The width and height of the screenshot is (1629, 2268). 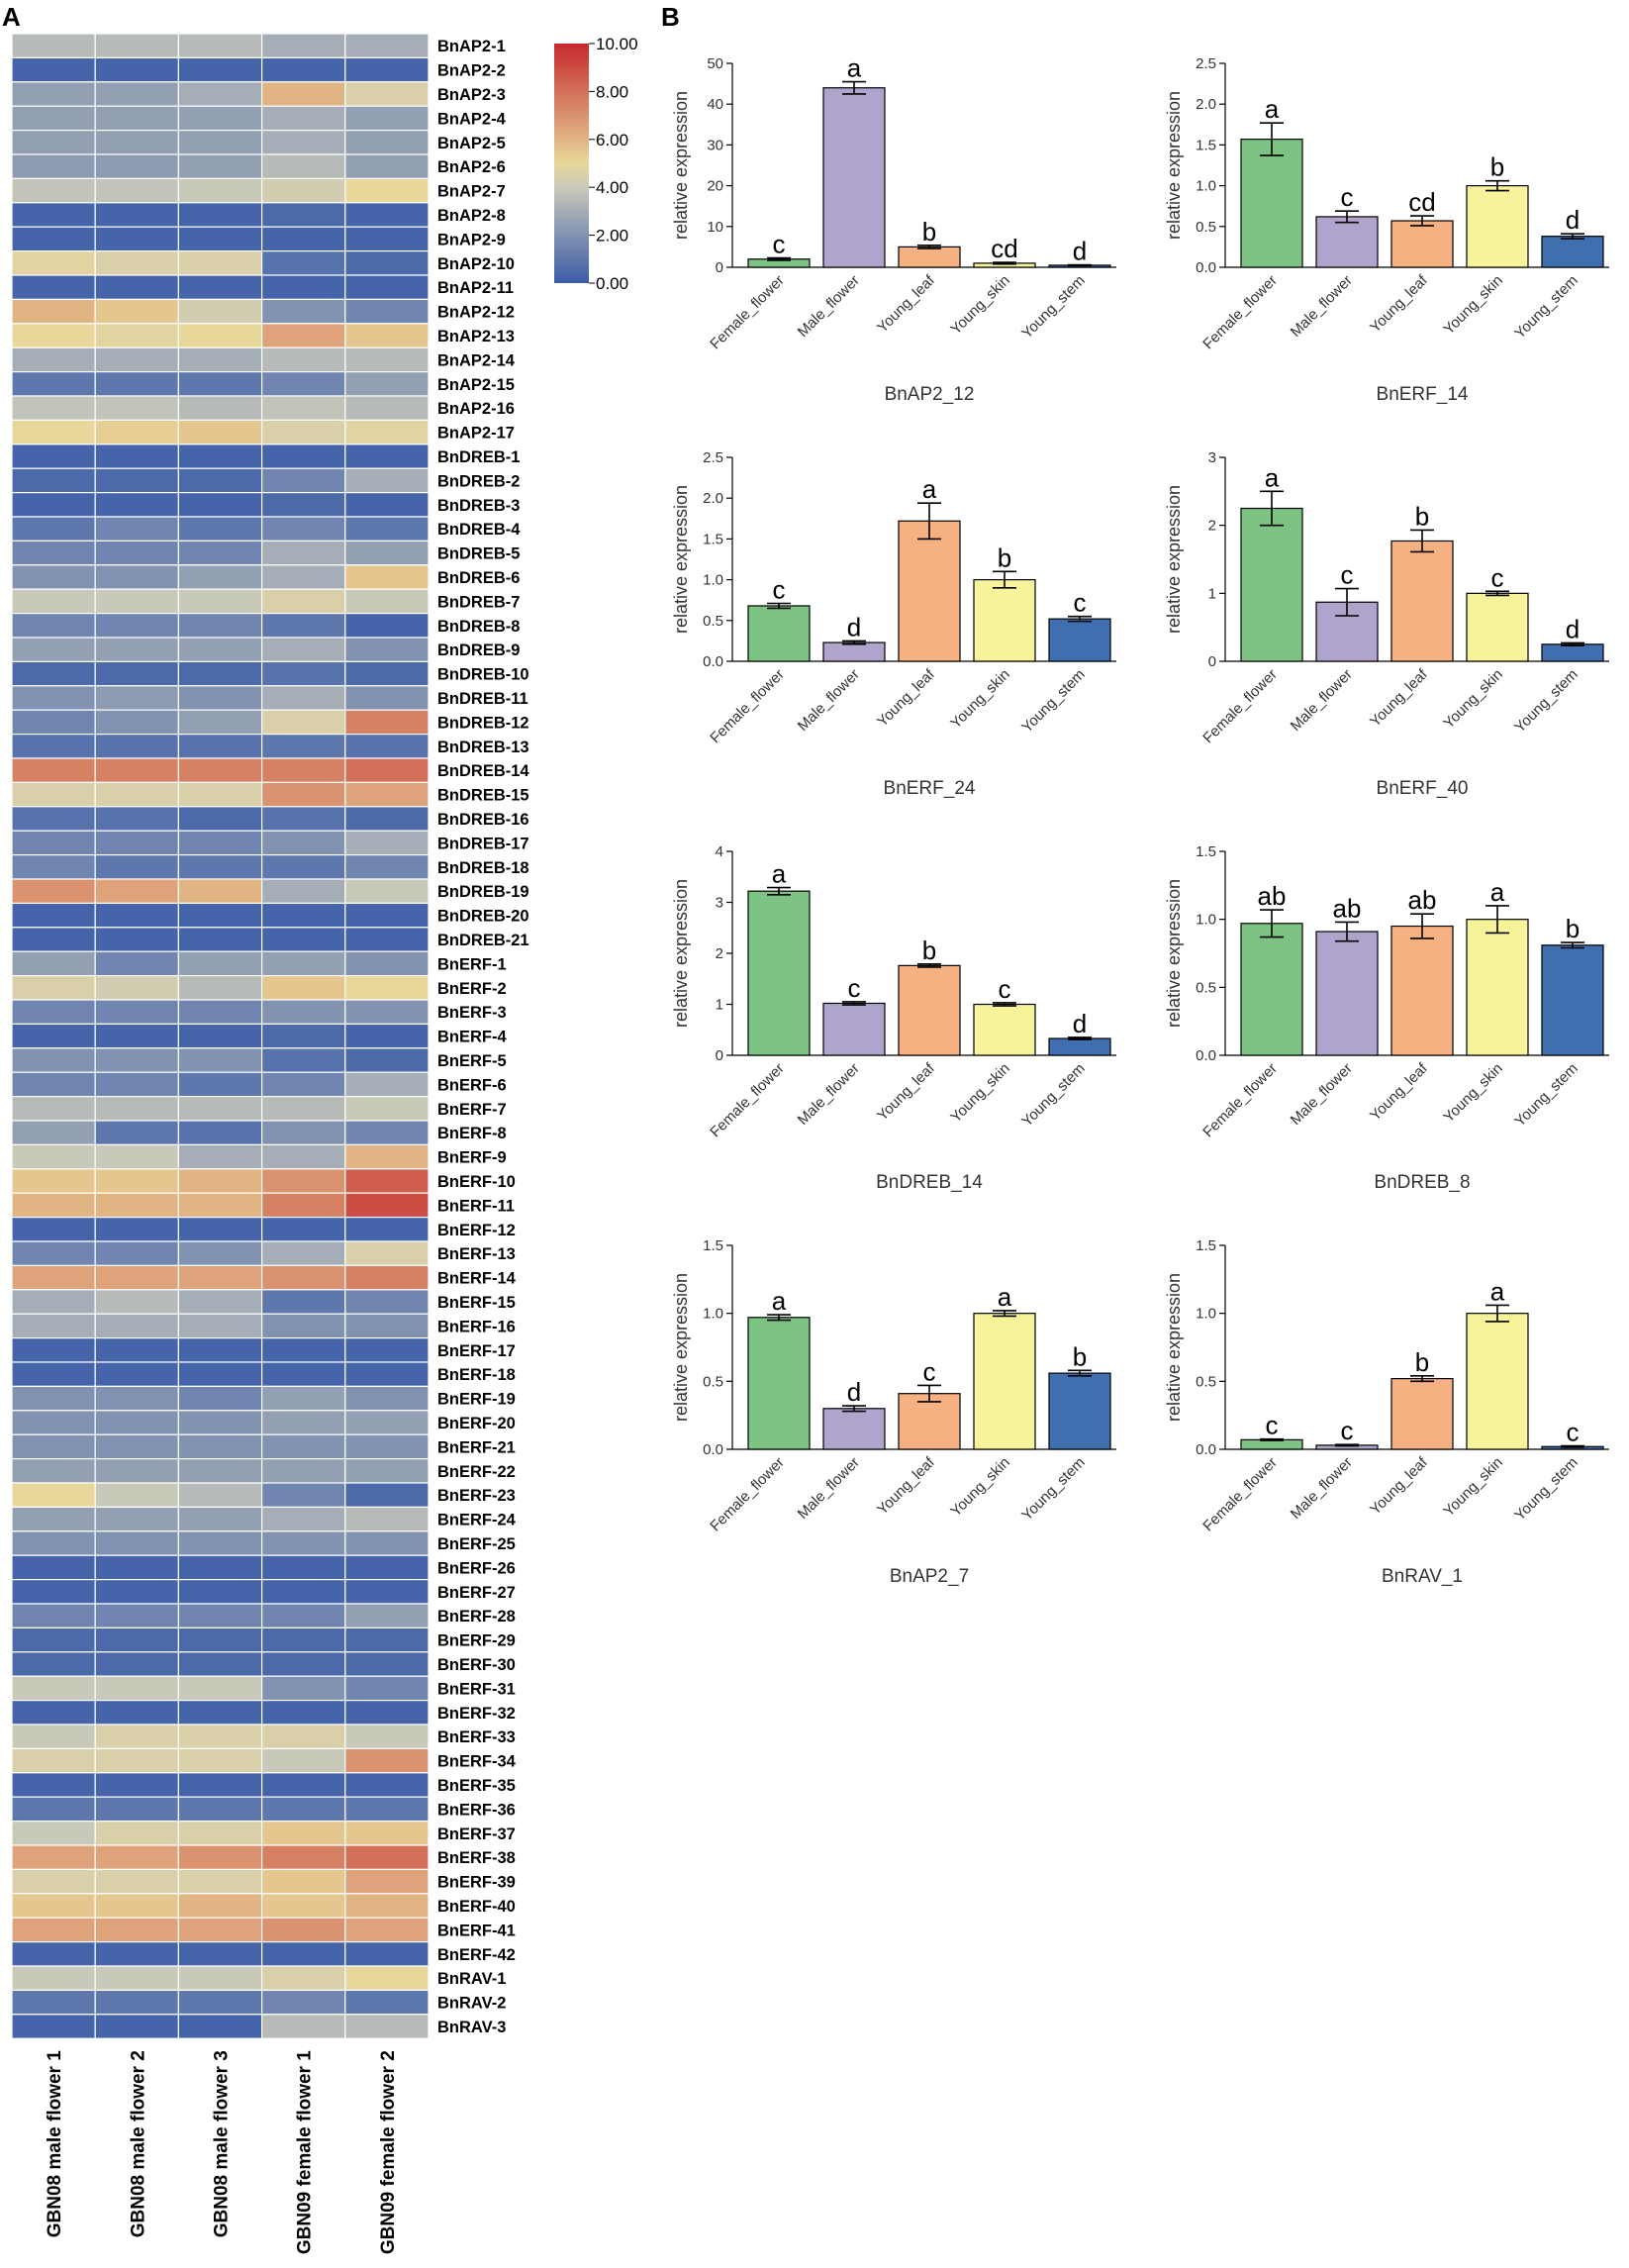 What do you see at coordinates (471, 1979) in the screenshot?
I see `heatmap-row-label: BnRAV-1` at bounding box center [471, 1979].